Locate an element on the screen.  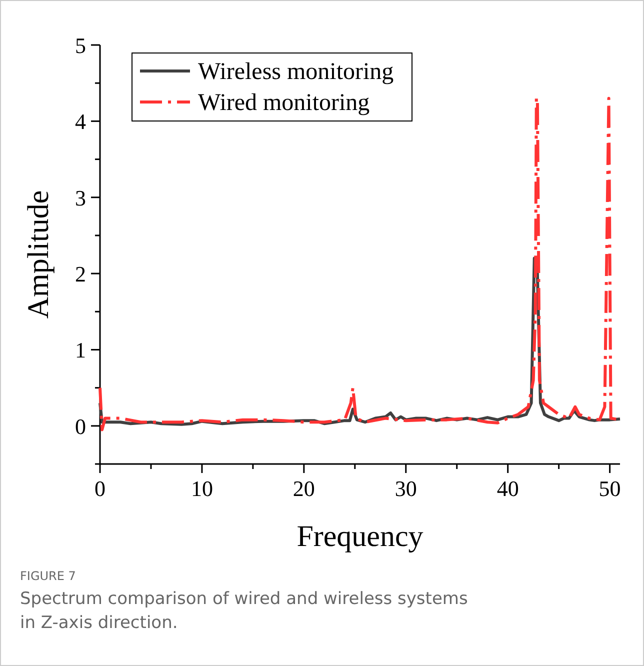
x-tick-label: 0 is located at coordinates (100, 488).